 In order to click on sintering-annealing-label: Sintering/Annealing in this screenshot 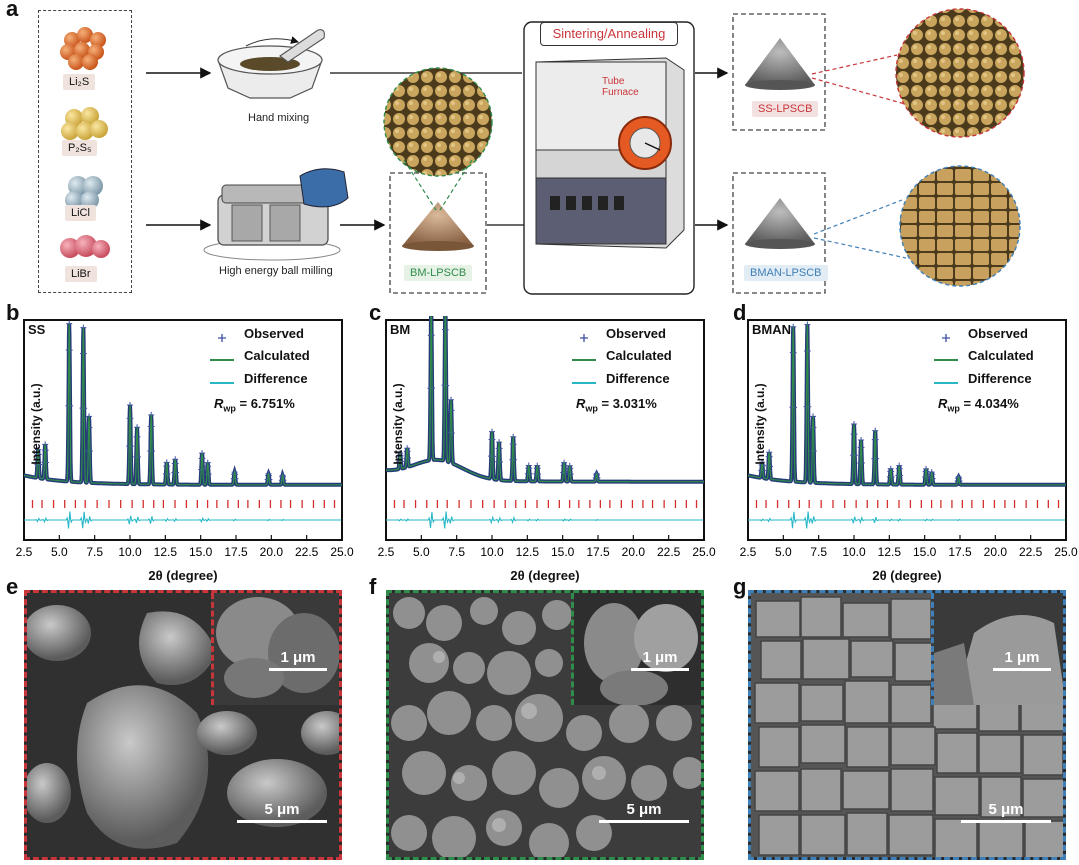, I will do `click(609, 34)`.